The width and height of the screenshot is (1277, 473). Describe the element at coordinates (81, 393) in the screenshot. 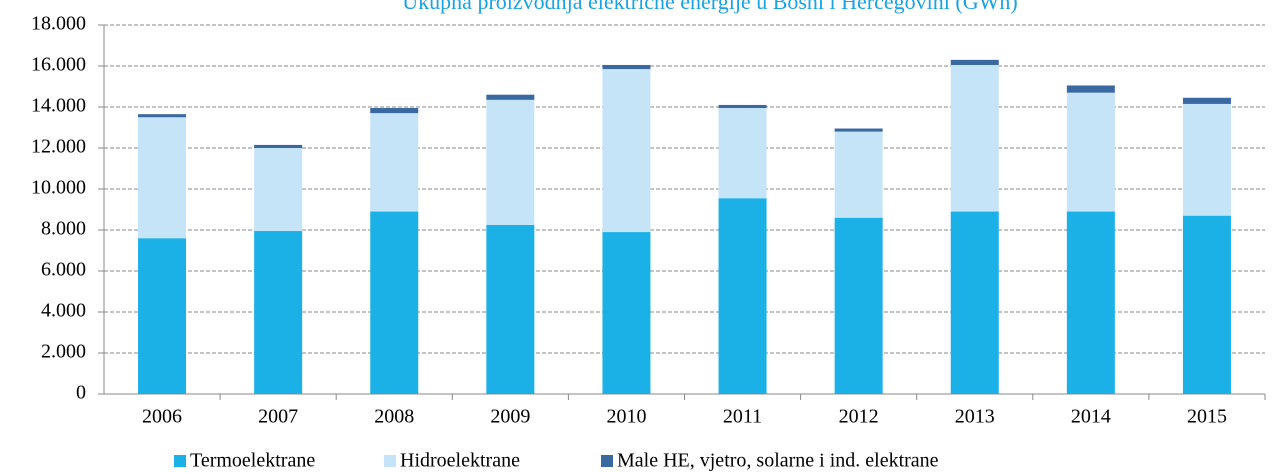

I see `y-tick-label: 0` at that location.